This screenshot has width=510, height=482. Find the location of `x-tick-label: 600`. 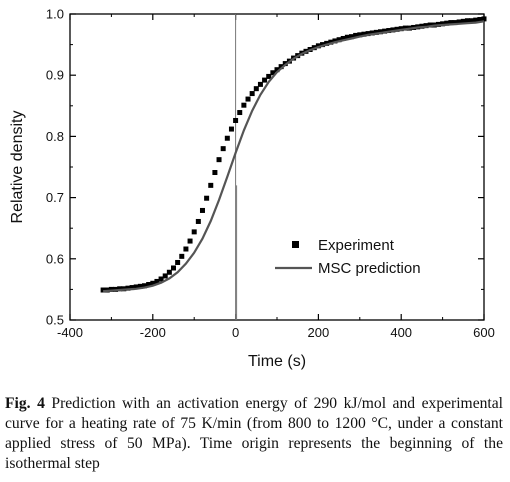

x-tick-label: 600 is located at coordinates (484, 332).